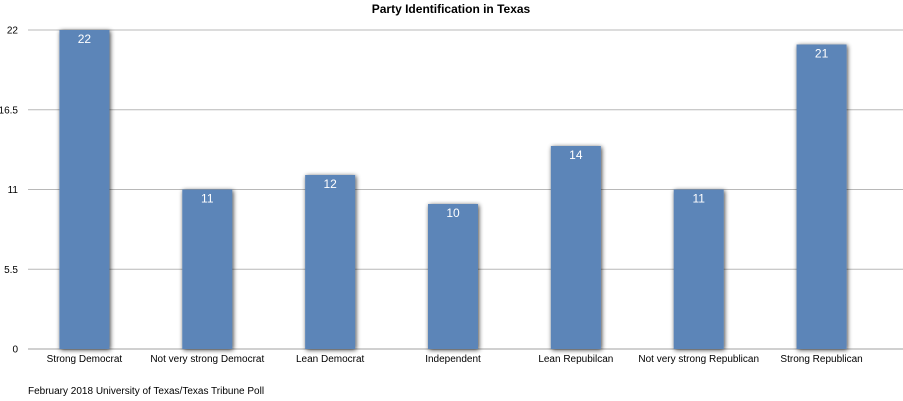  What do you see at coordinates (85, 39) in the screenshot?
I see `bar-value-label: 22` at bounding box center [85, 39].